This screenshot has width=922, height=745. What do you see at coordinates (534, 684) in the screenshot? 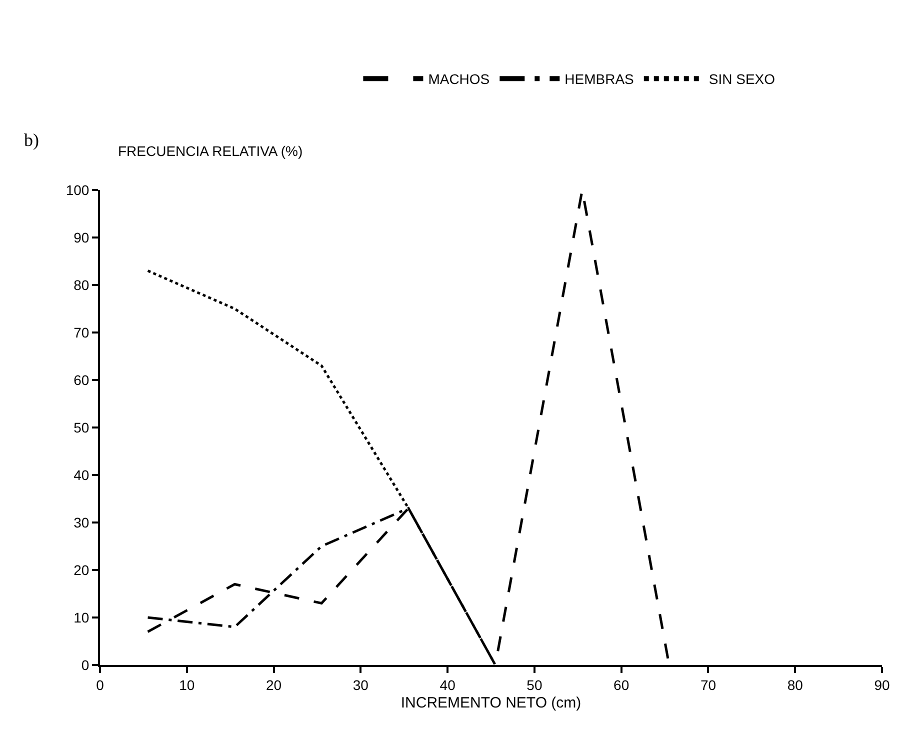
I see `x-tick-label: 50` at bounding box center [534, 684].